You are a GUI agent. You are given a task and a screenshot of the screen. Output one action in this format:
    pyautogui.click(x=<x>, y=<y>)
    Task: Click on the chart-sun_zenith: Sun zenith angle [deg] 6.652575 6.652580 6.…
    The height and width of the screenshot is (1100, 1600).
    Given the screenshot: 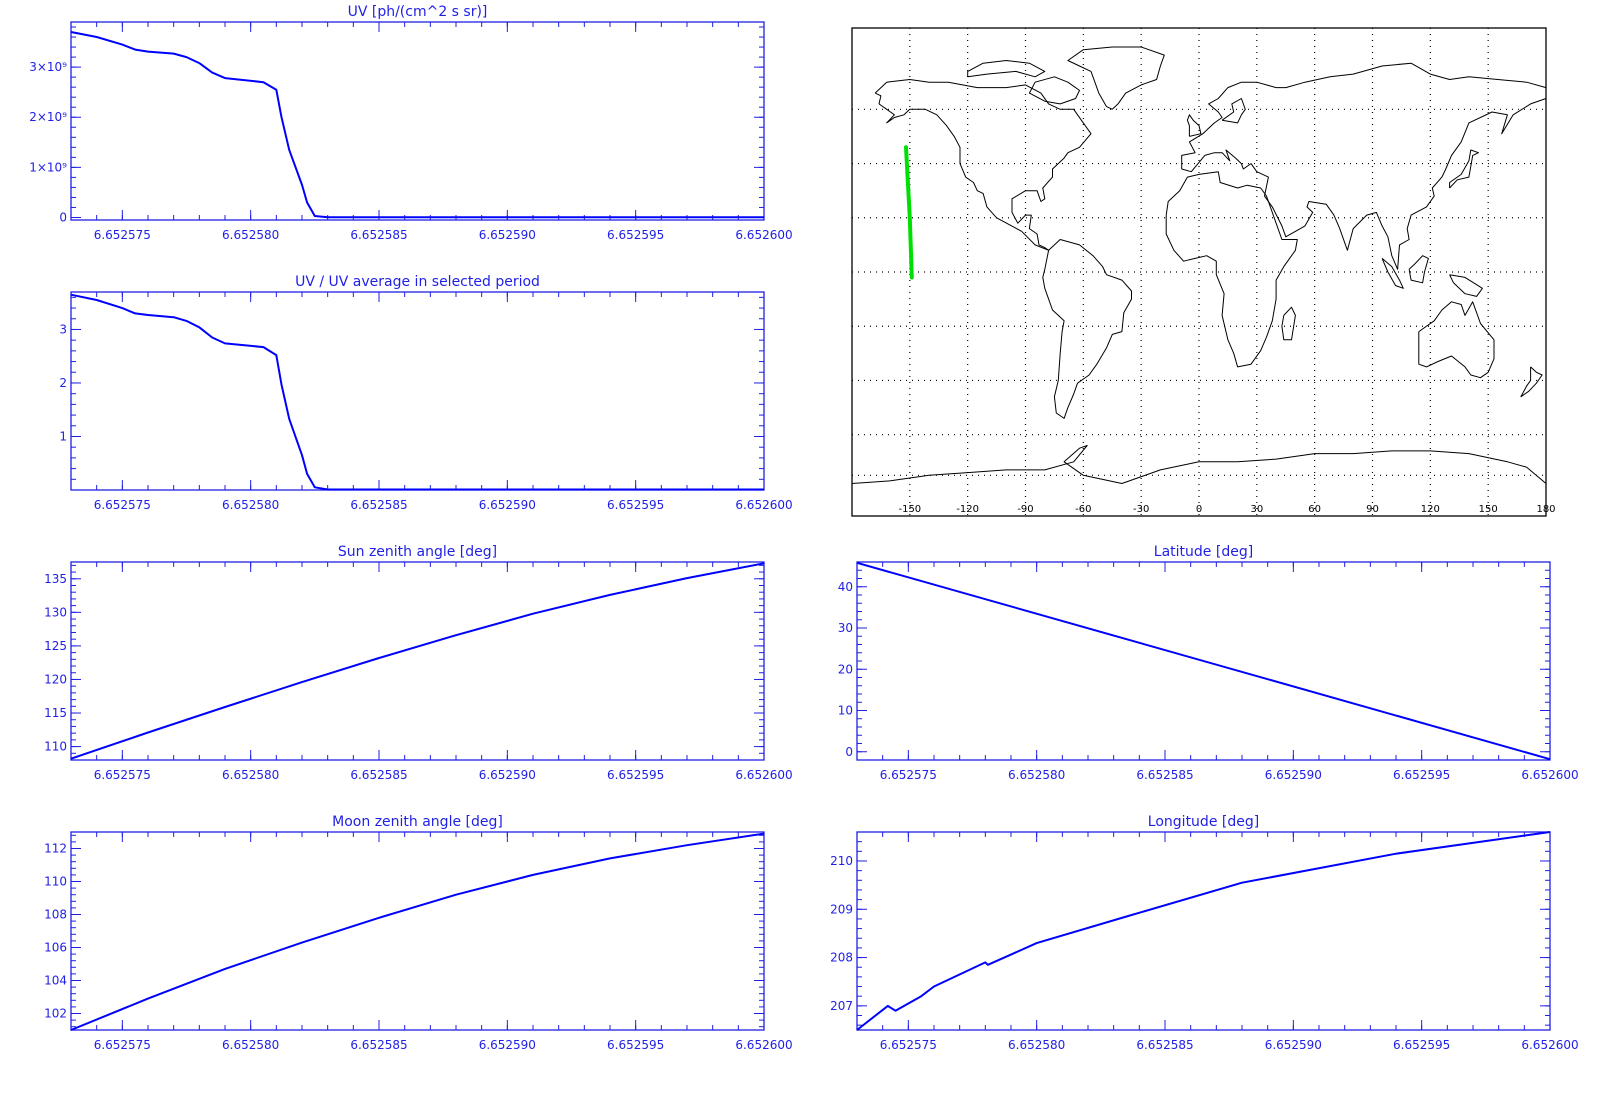 What is the action you would take?
    pyautogui.click(x=418, y=663)
    